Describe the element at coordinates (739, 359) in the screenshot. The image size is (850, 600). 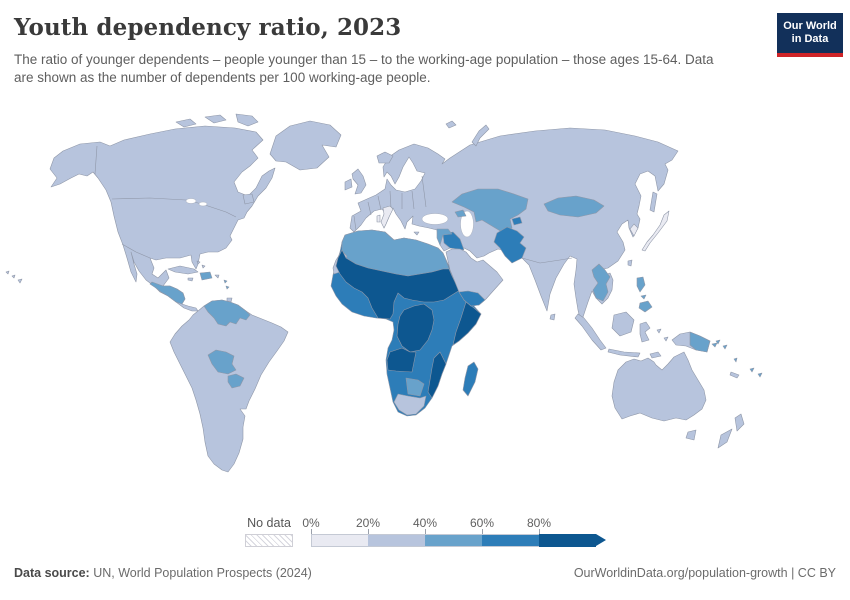
I see `pacific-islands` at that location.